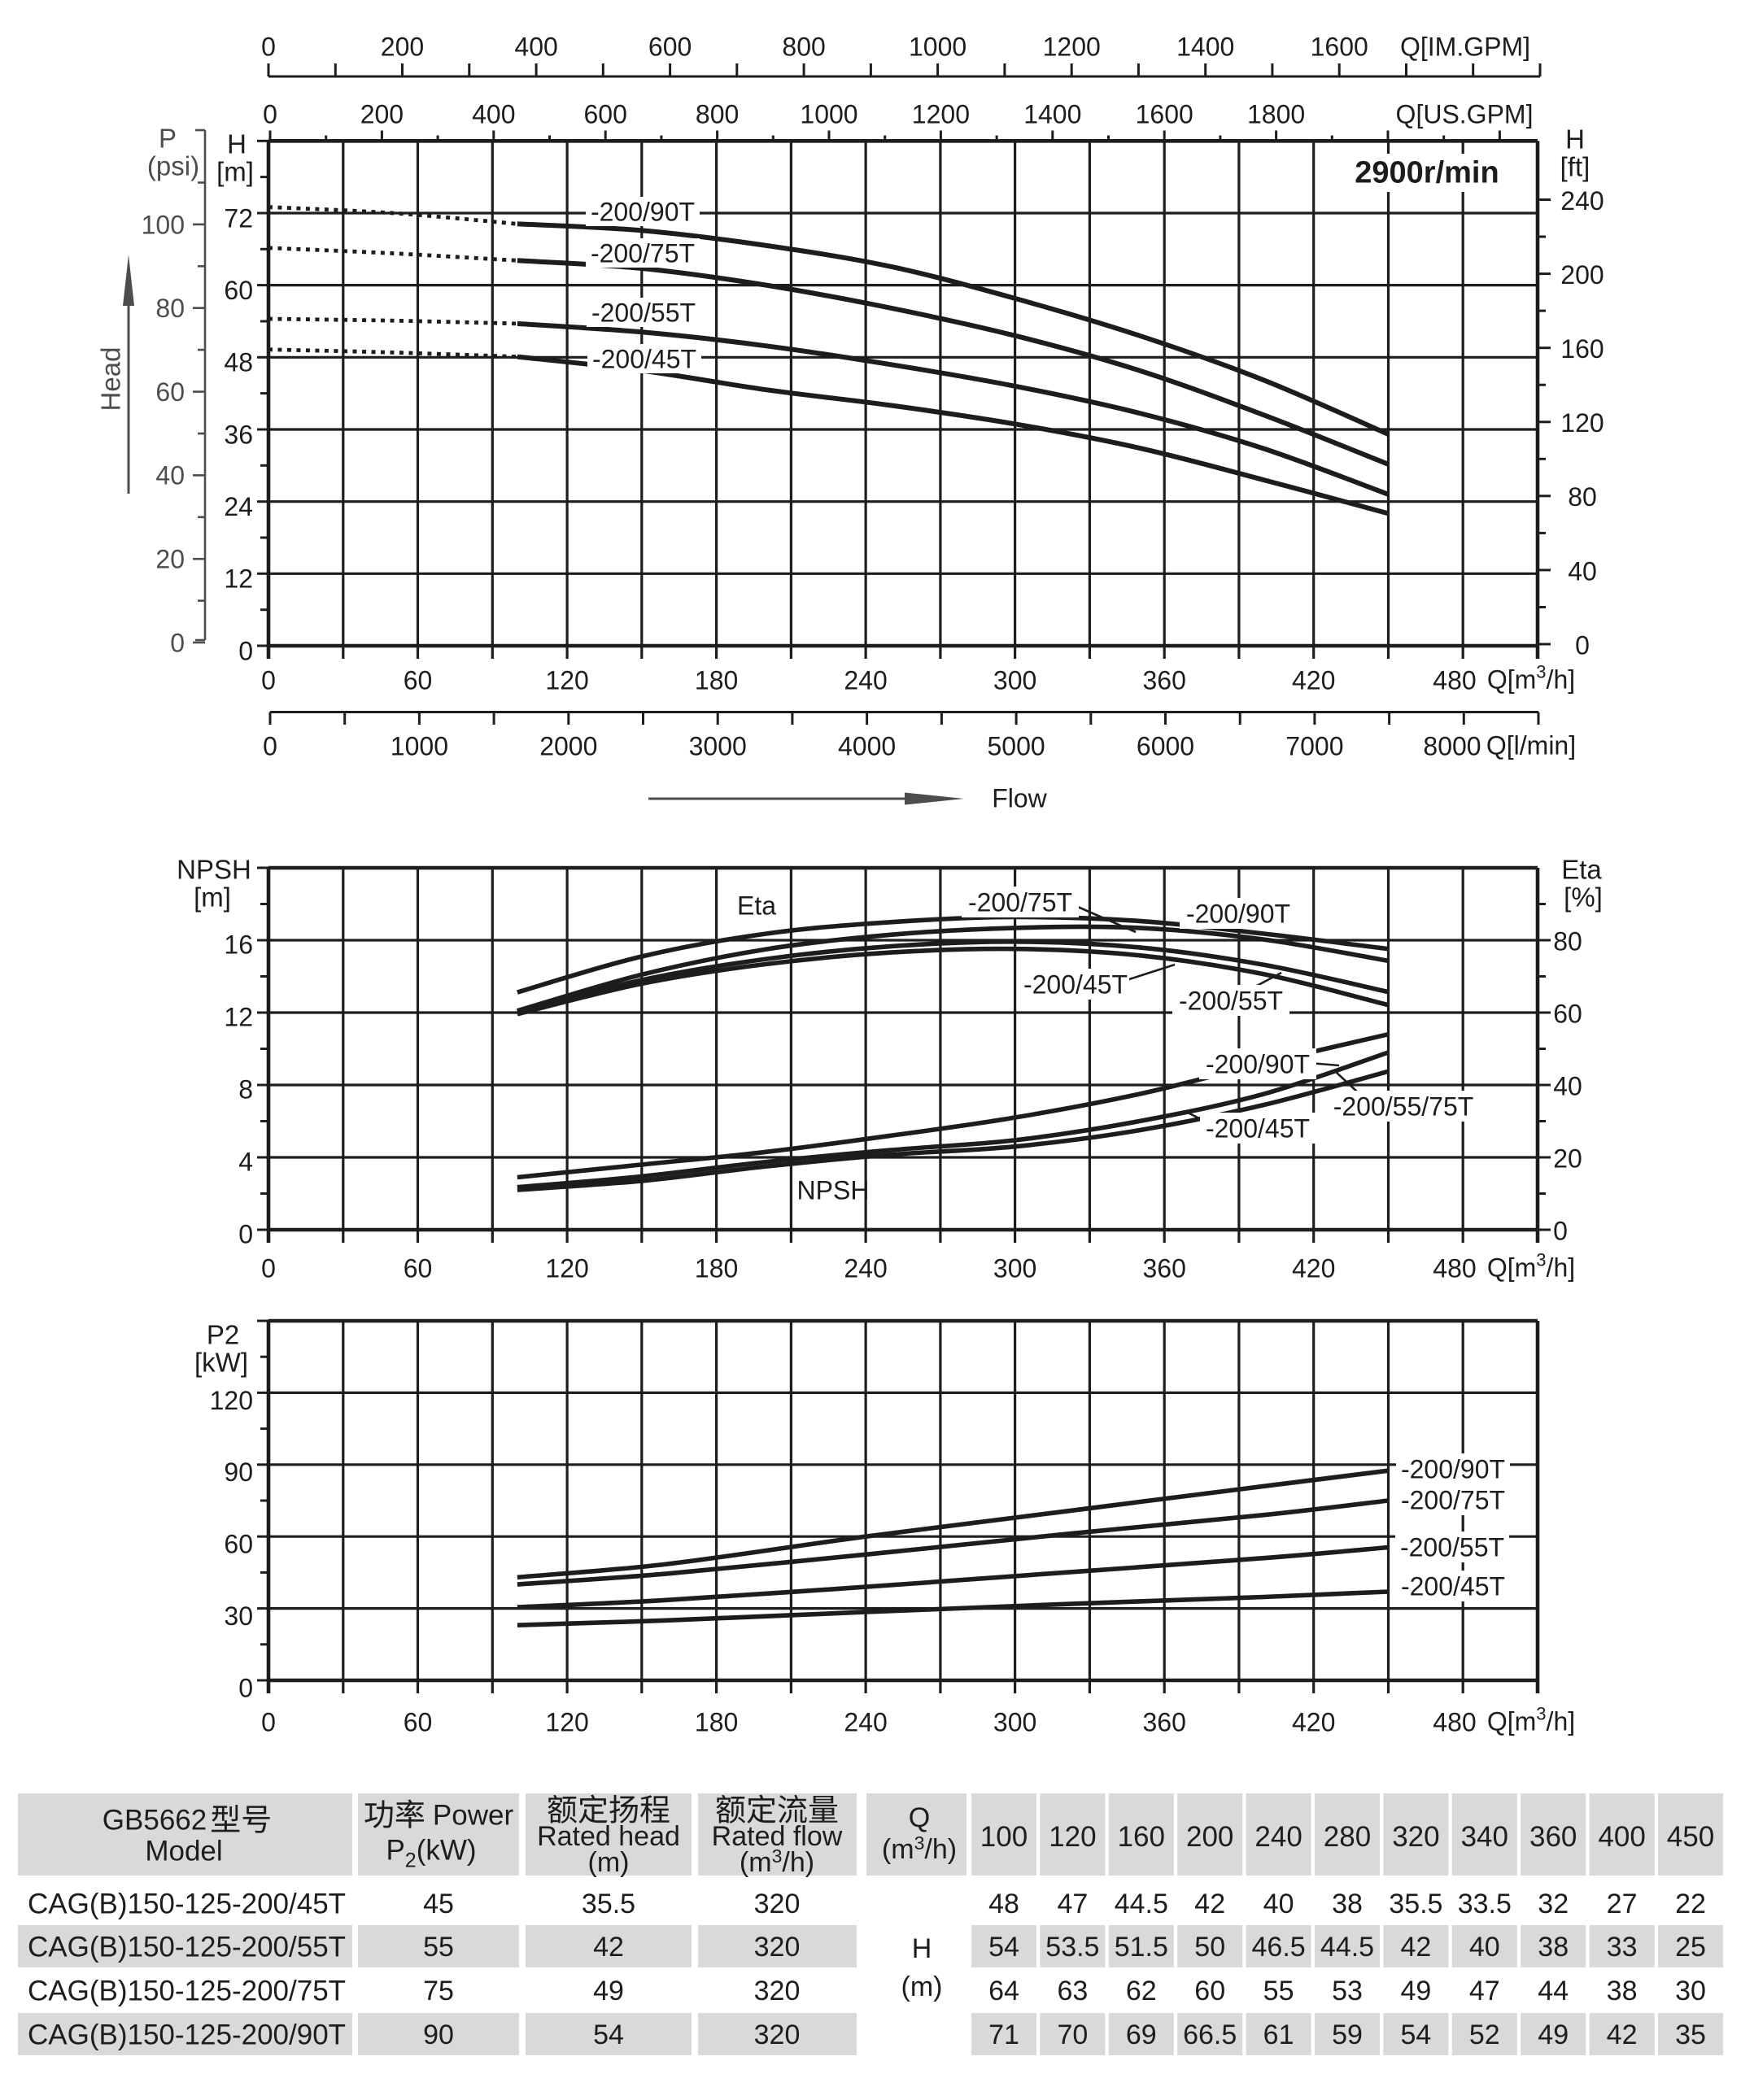  What do you see at coordinates (1141, 1948) in the screenshot?
I see `svg-text: 51.5` at bounding box center [1141, 1948].